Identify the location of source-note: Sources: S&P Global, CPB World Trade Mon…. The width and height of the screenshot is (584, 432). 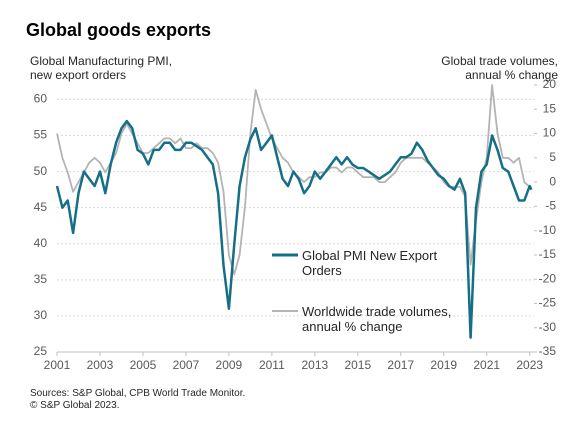
(138, 399).